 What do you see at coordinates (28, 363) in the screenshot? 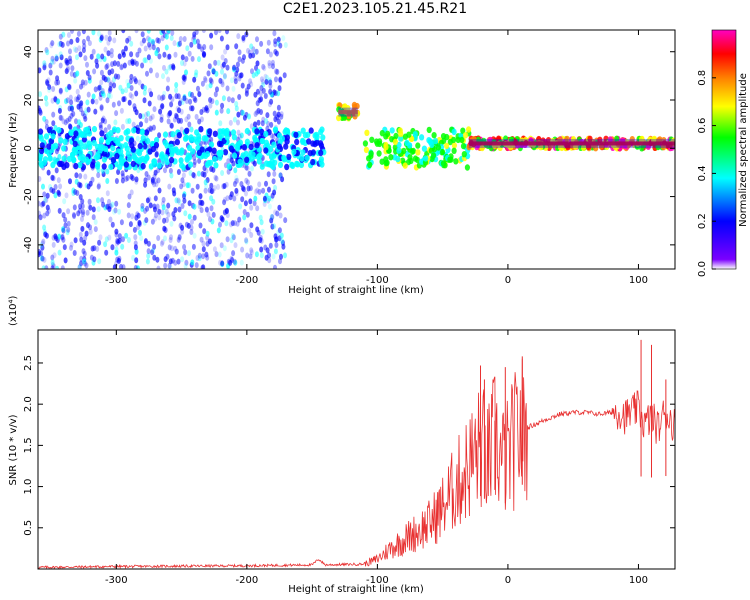
I see `y-tick-label: 2.5` at bounding box center [28, 363].